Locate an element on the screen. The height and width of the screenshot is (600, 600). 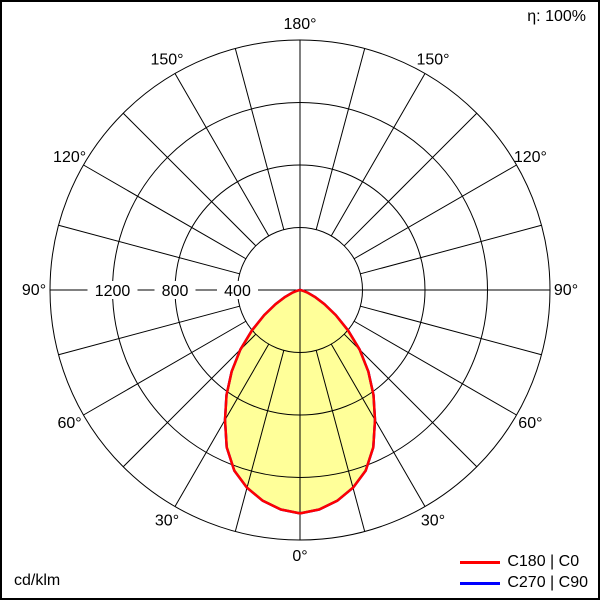
radial-tick-label: 800 is located at coordinates (175, 291).